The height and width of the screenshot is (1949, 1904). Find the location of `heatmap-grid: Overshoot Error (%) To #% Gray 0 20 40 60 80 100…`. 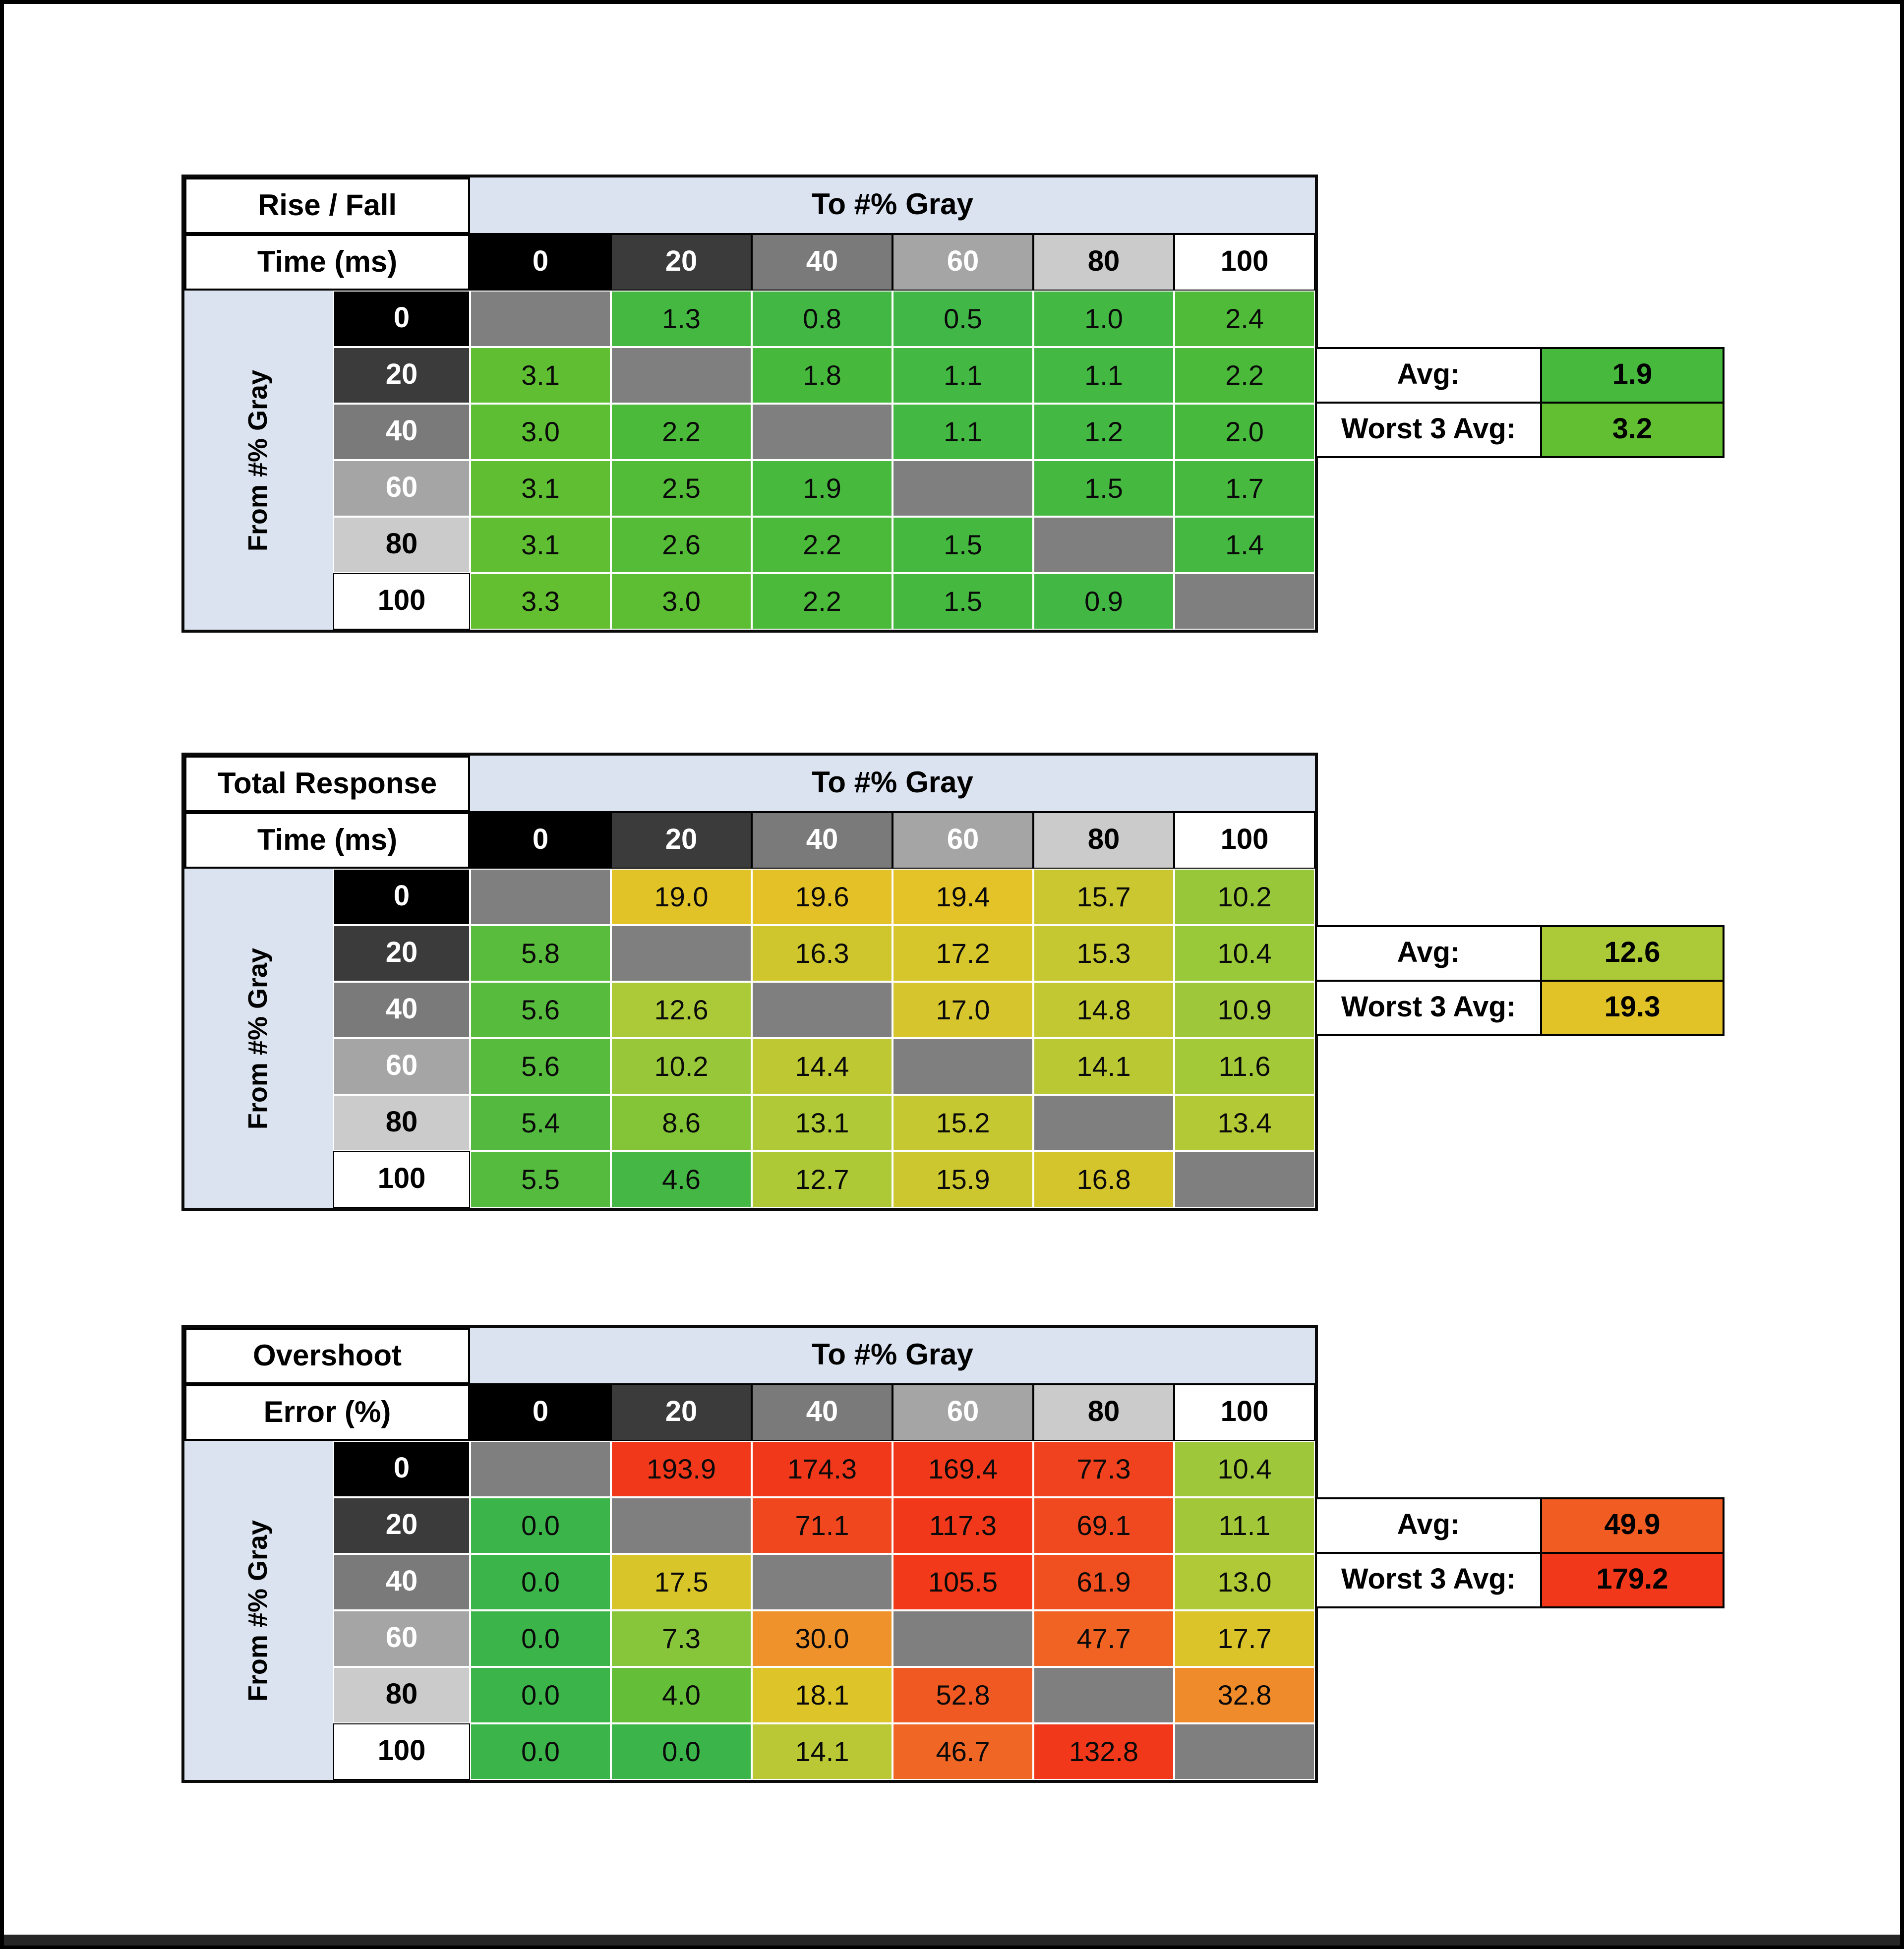

heatmap-grid: Overshoot Error (%) To #% Gray 0 20 40 60 80 100… is located at coordinates (749, 1554).